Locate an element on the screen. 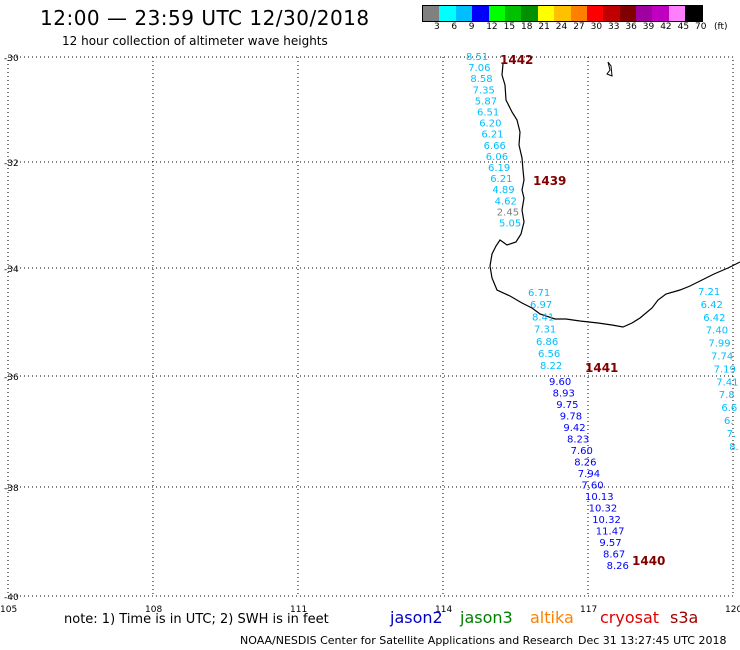 The width and height of the screenshot is (740, 650). wave-height-value: 9.75 is located at coordinates (567, 405).